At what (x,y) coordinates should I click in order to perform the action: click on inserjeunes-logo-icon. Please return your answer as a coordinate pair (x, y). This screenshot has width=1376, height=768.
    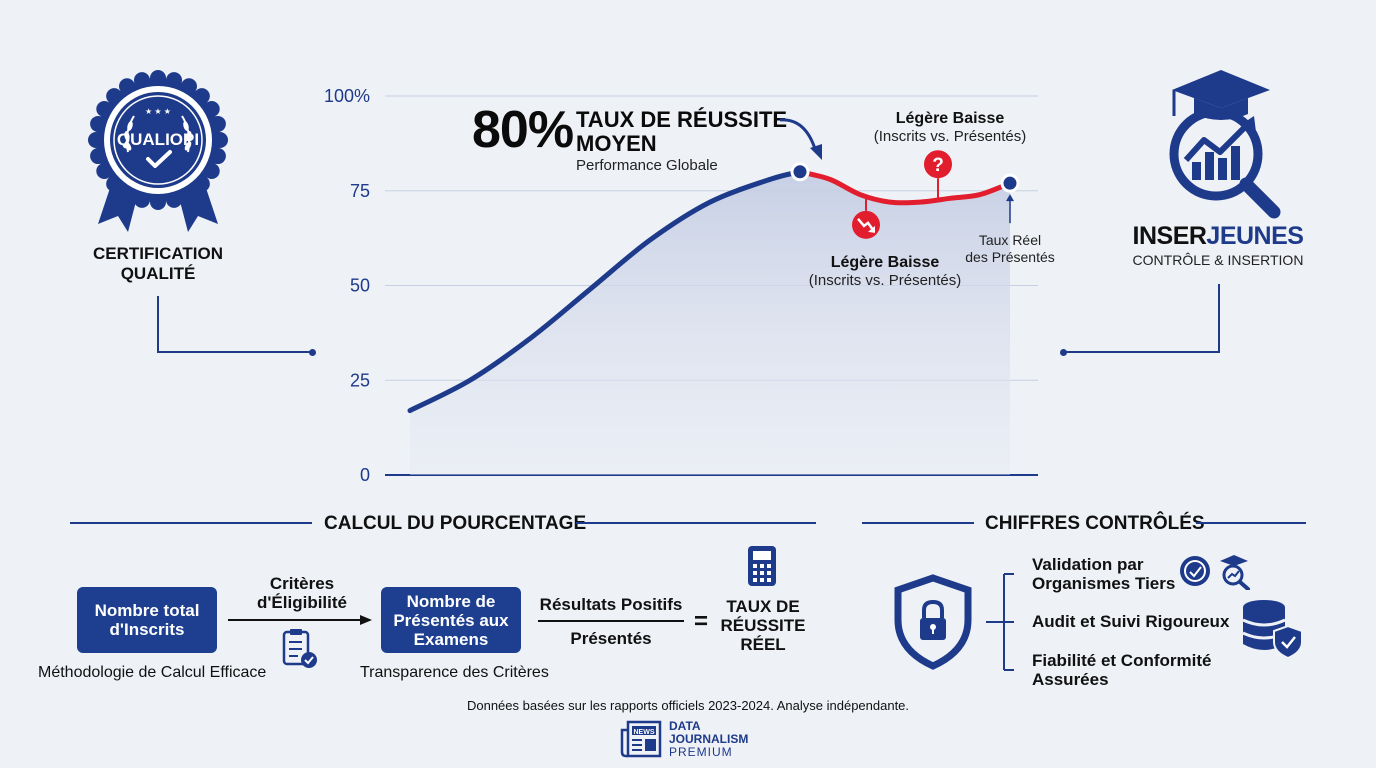
    Looking at the image, I should click on (1225, 144).